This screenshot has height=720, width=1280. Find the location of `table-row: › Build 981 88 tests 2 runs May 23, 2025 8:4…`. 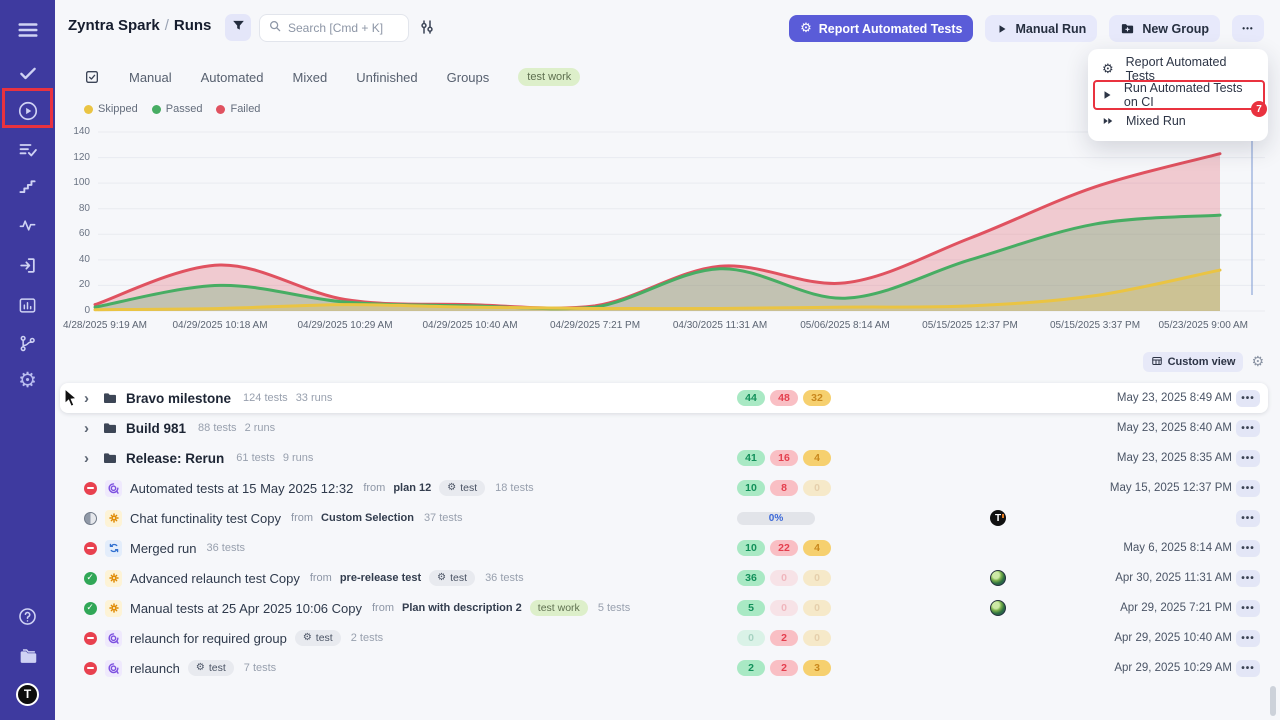

table-row: › Build 981 88 tests 2 runs May 23, 2025 8:4… is located at coordinates (664, 428).